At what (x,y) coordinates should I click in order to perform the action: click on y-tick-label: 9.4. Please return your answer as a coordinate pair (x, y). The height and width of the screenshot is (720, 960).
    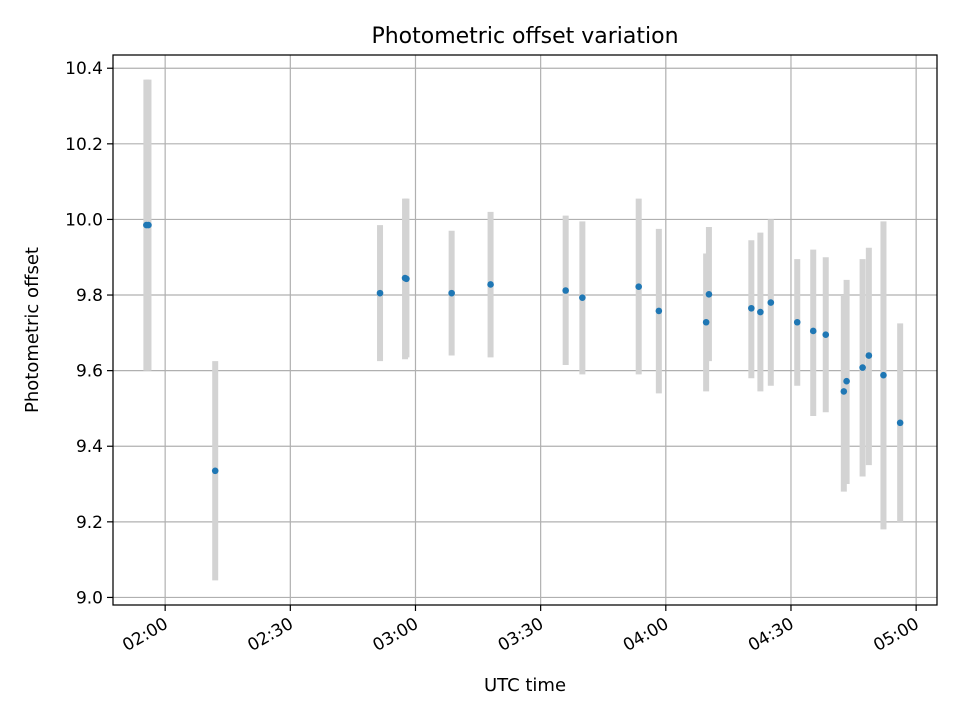
    Looking at the image, I should click on (89, 447).